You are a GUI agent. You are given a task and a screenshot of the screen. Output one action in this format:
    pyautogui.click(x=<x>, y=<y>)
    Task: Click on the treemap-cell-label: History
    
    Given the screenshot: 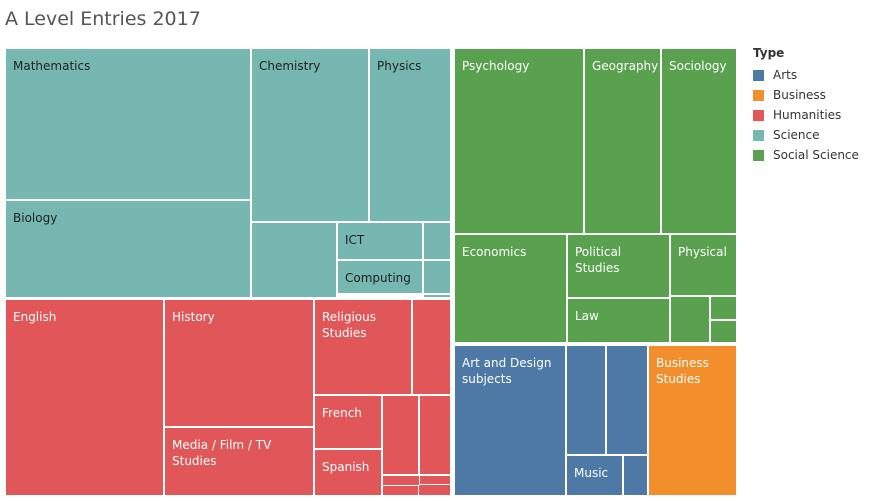 What is the action you would take?
    pyautogui.click(x=193, y=317)
    